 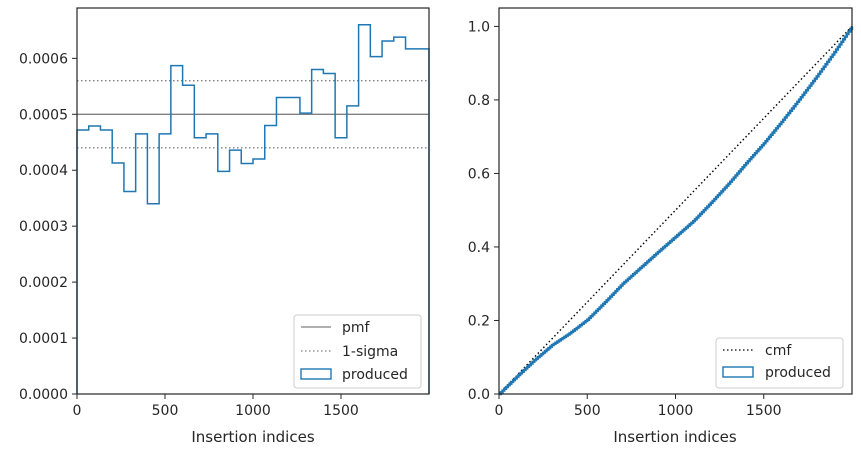 I want to click on cmf-x-tick-label: 1000, so click(x=676, y=411).